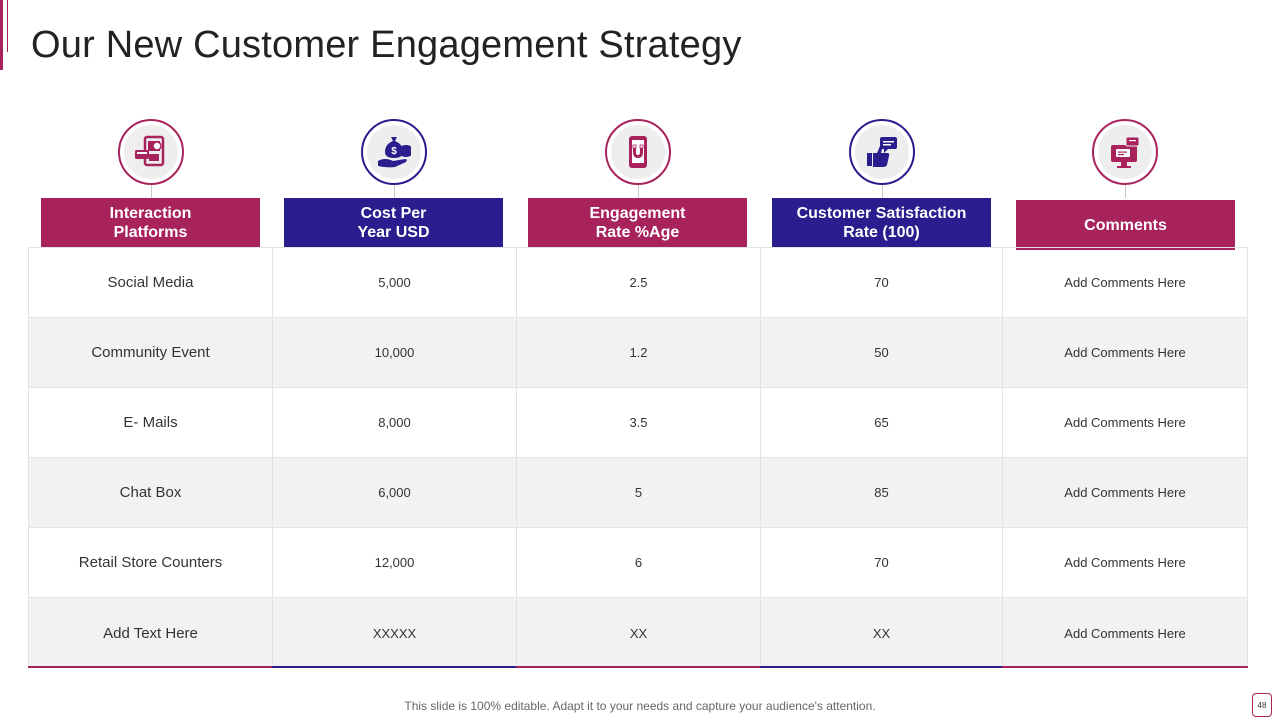 The image size is (1280, 720). Describe the element at coordinates (395, 283) in the screenshot. I see `table-cell: 5,000` at that location.